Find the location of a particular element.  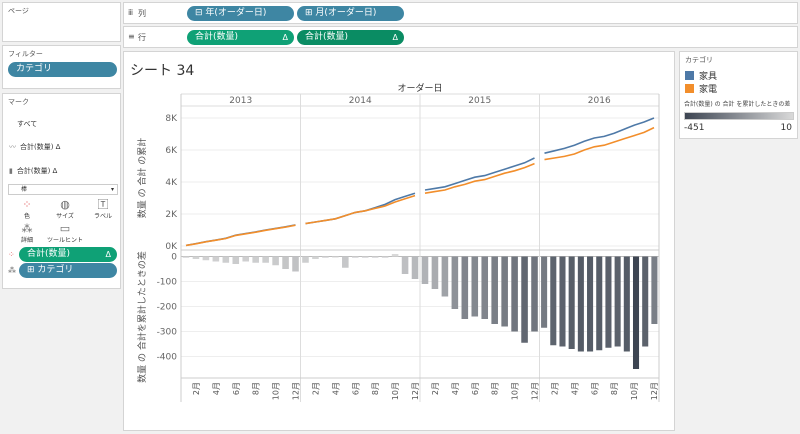

y-tick-label: -200 is located at coordinates (167, 308).